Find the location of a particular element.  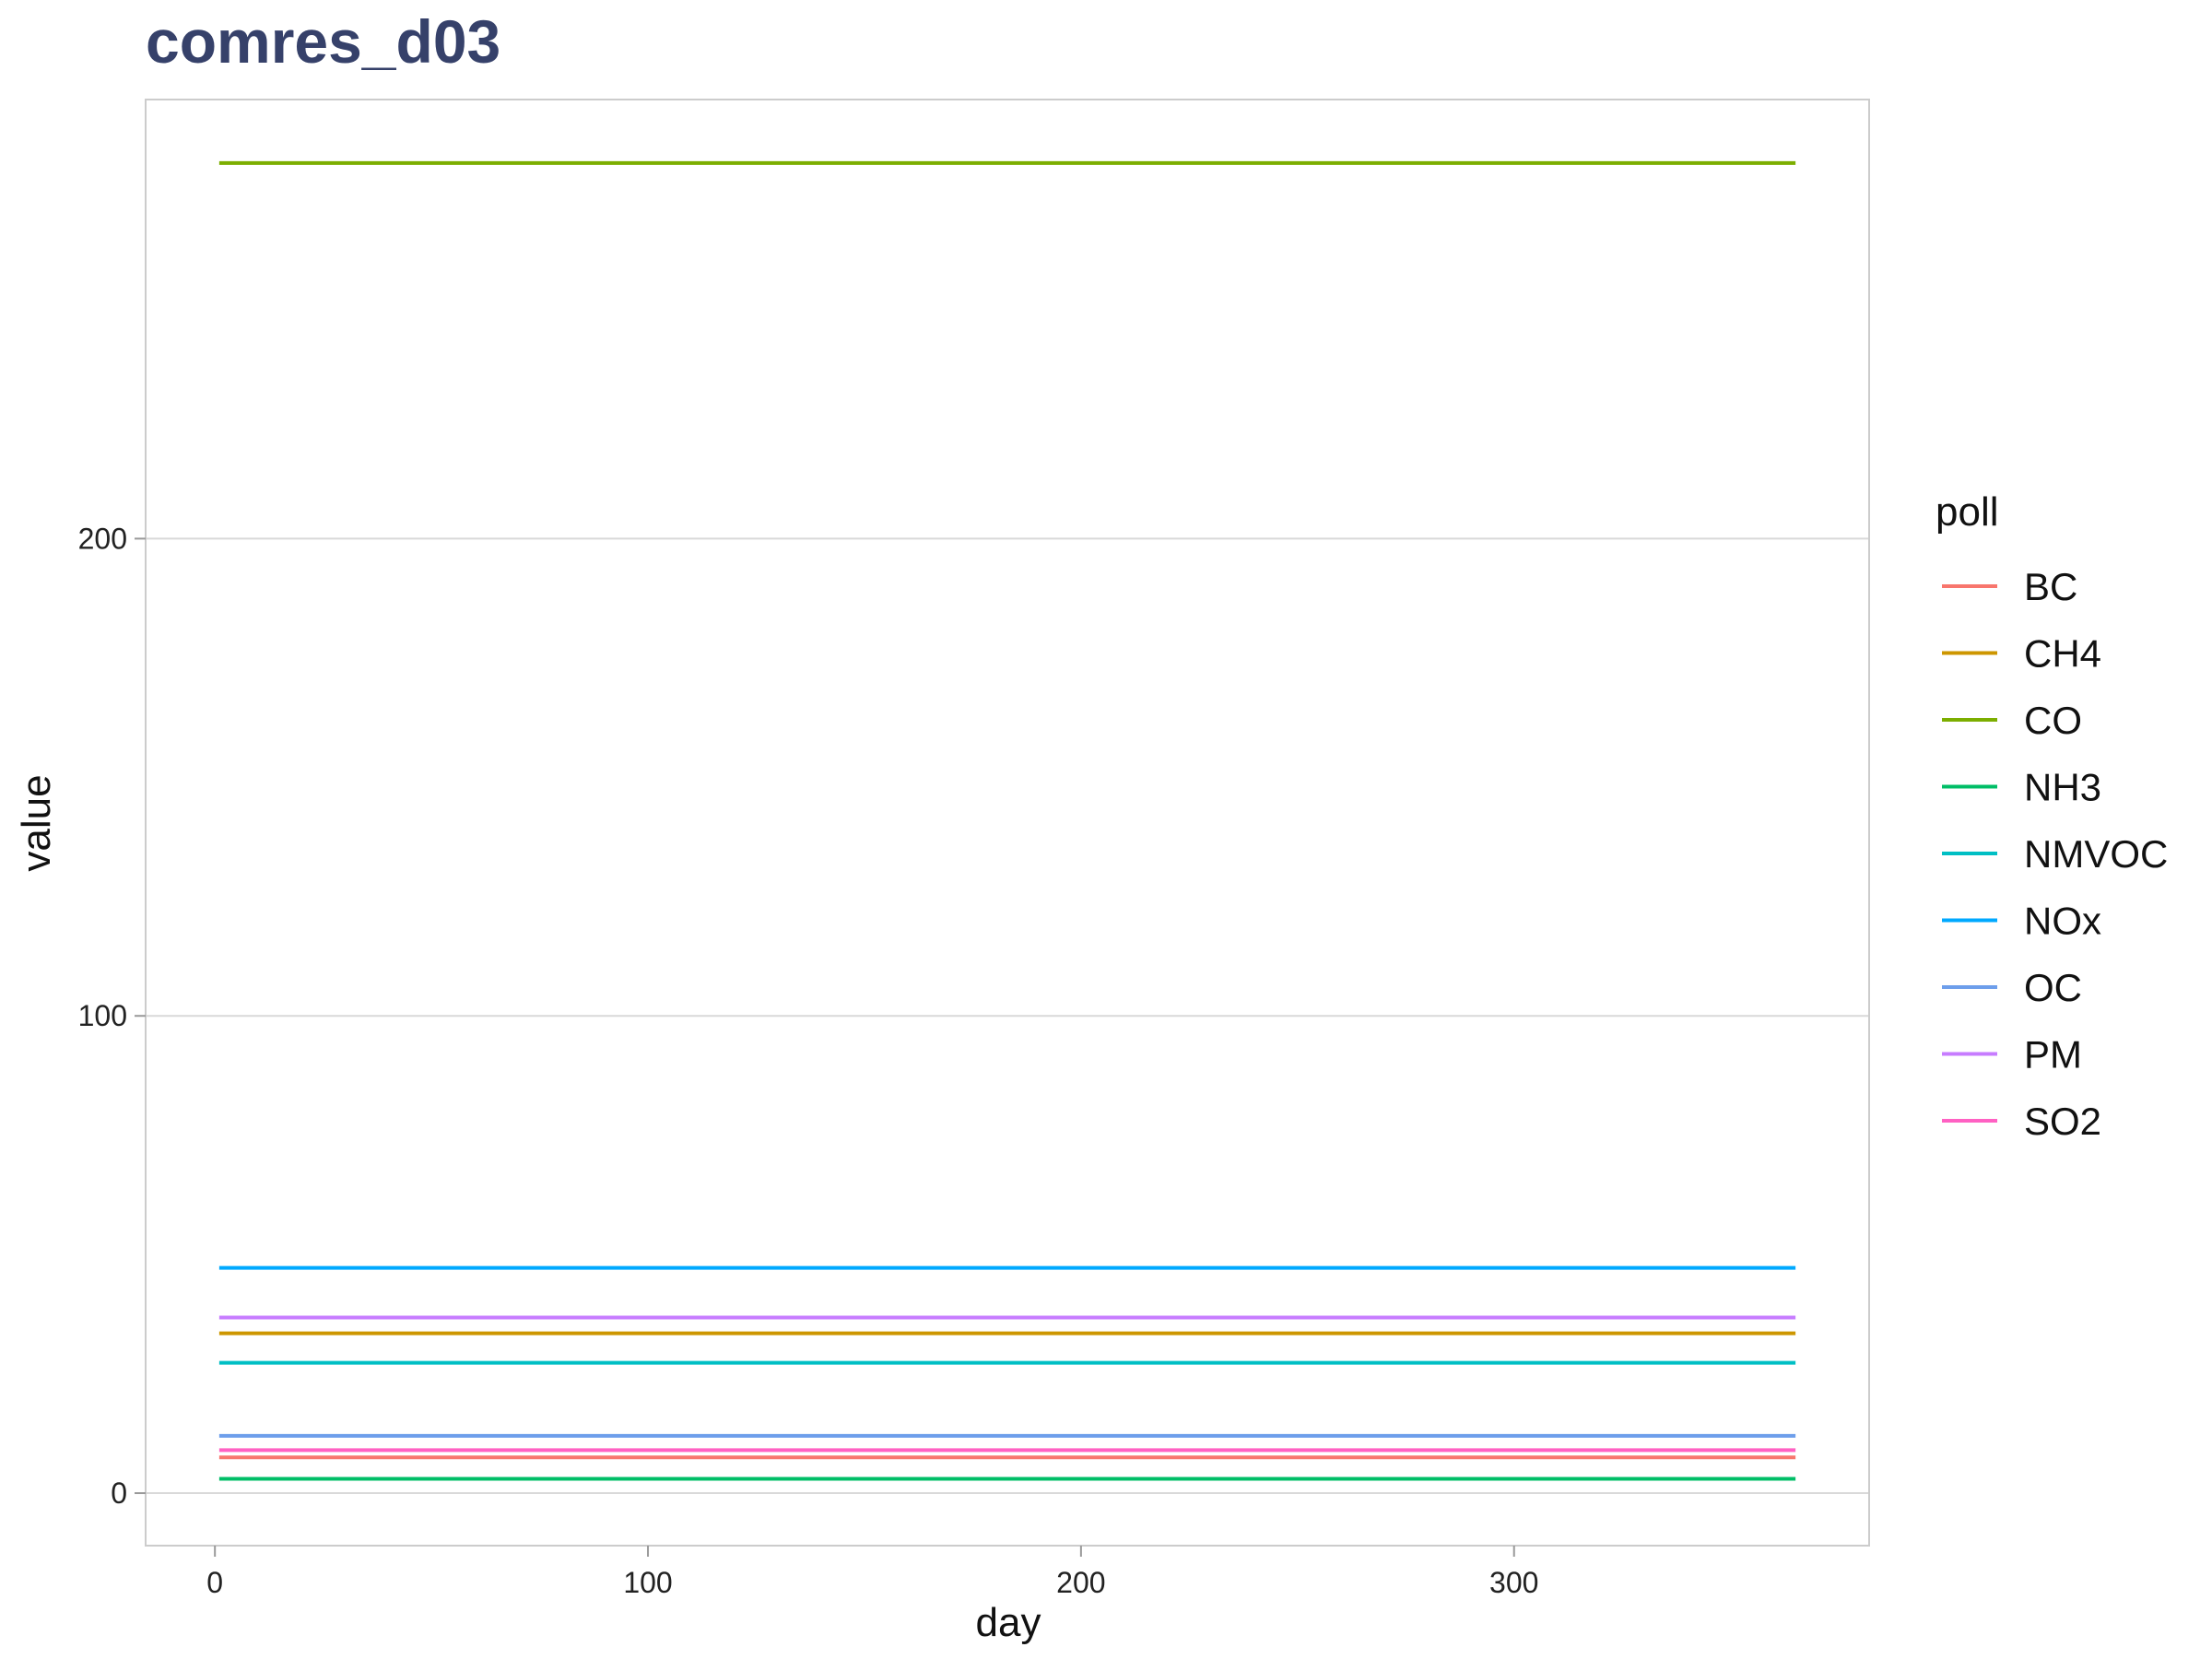

y-tick-label: 100 is located at coordinates (102, 1015).